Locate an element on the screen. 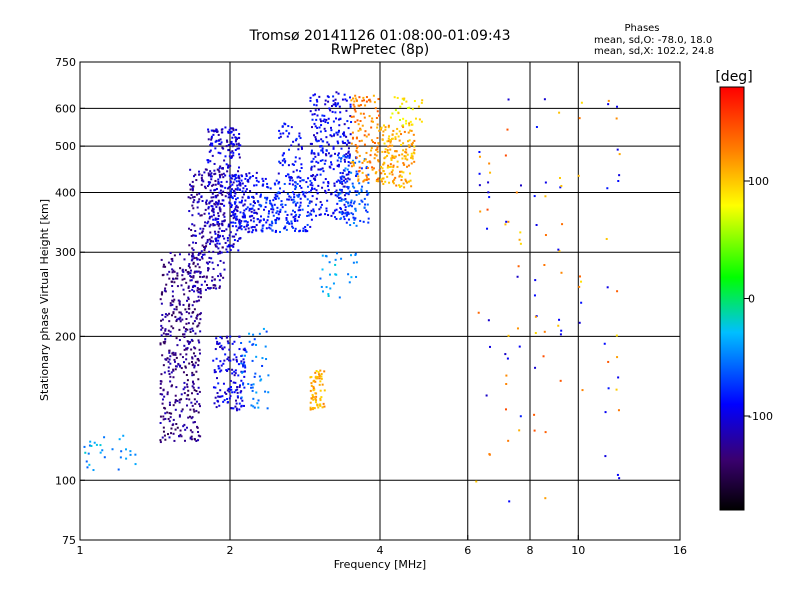 The width and height of the screenshot is (800, 600). y-tick-label: 400 is located at coordinates (65, 192).